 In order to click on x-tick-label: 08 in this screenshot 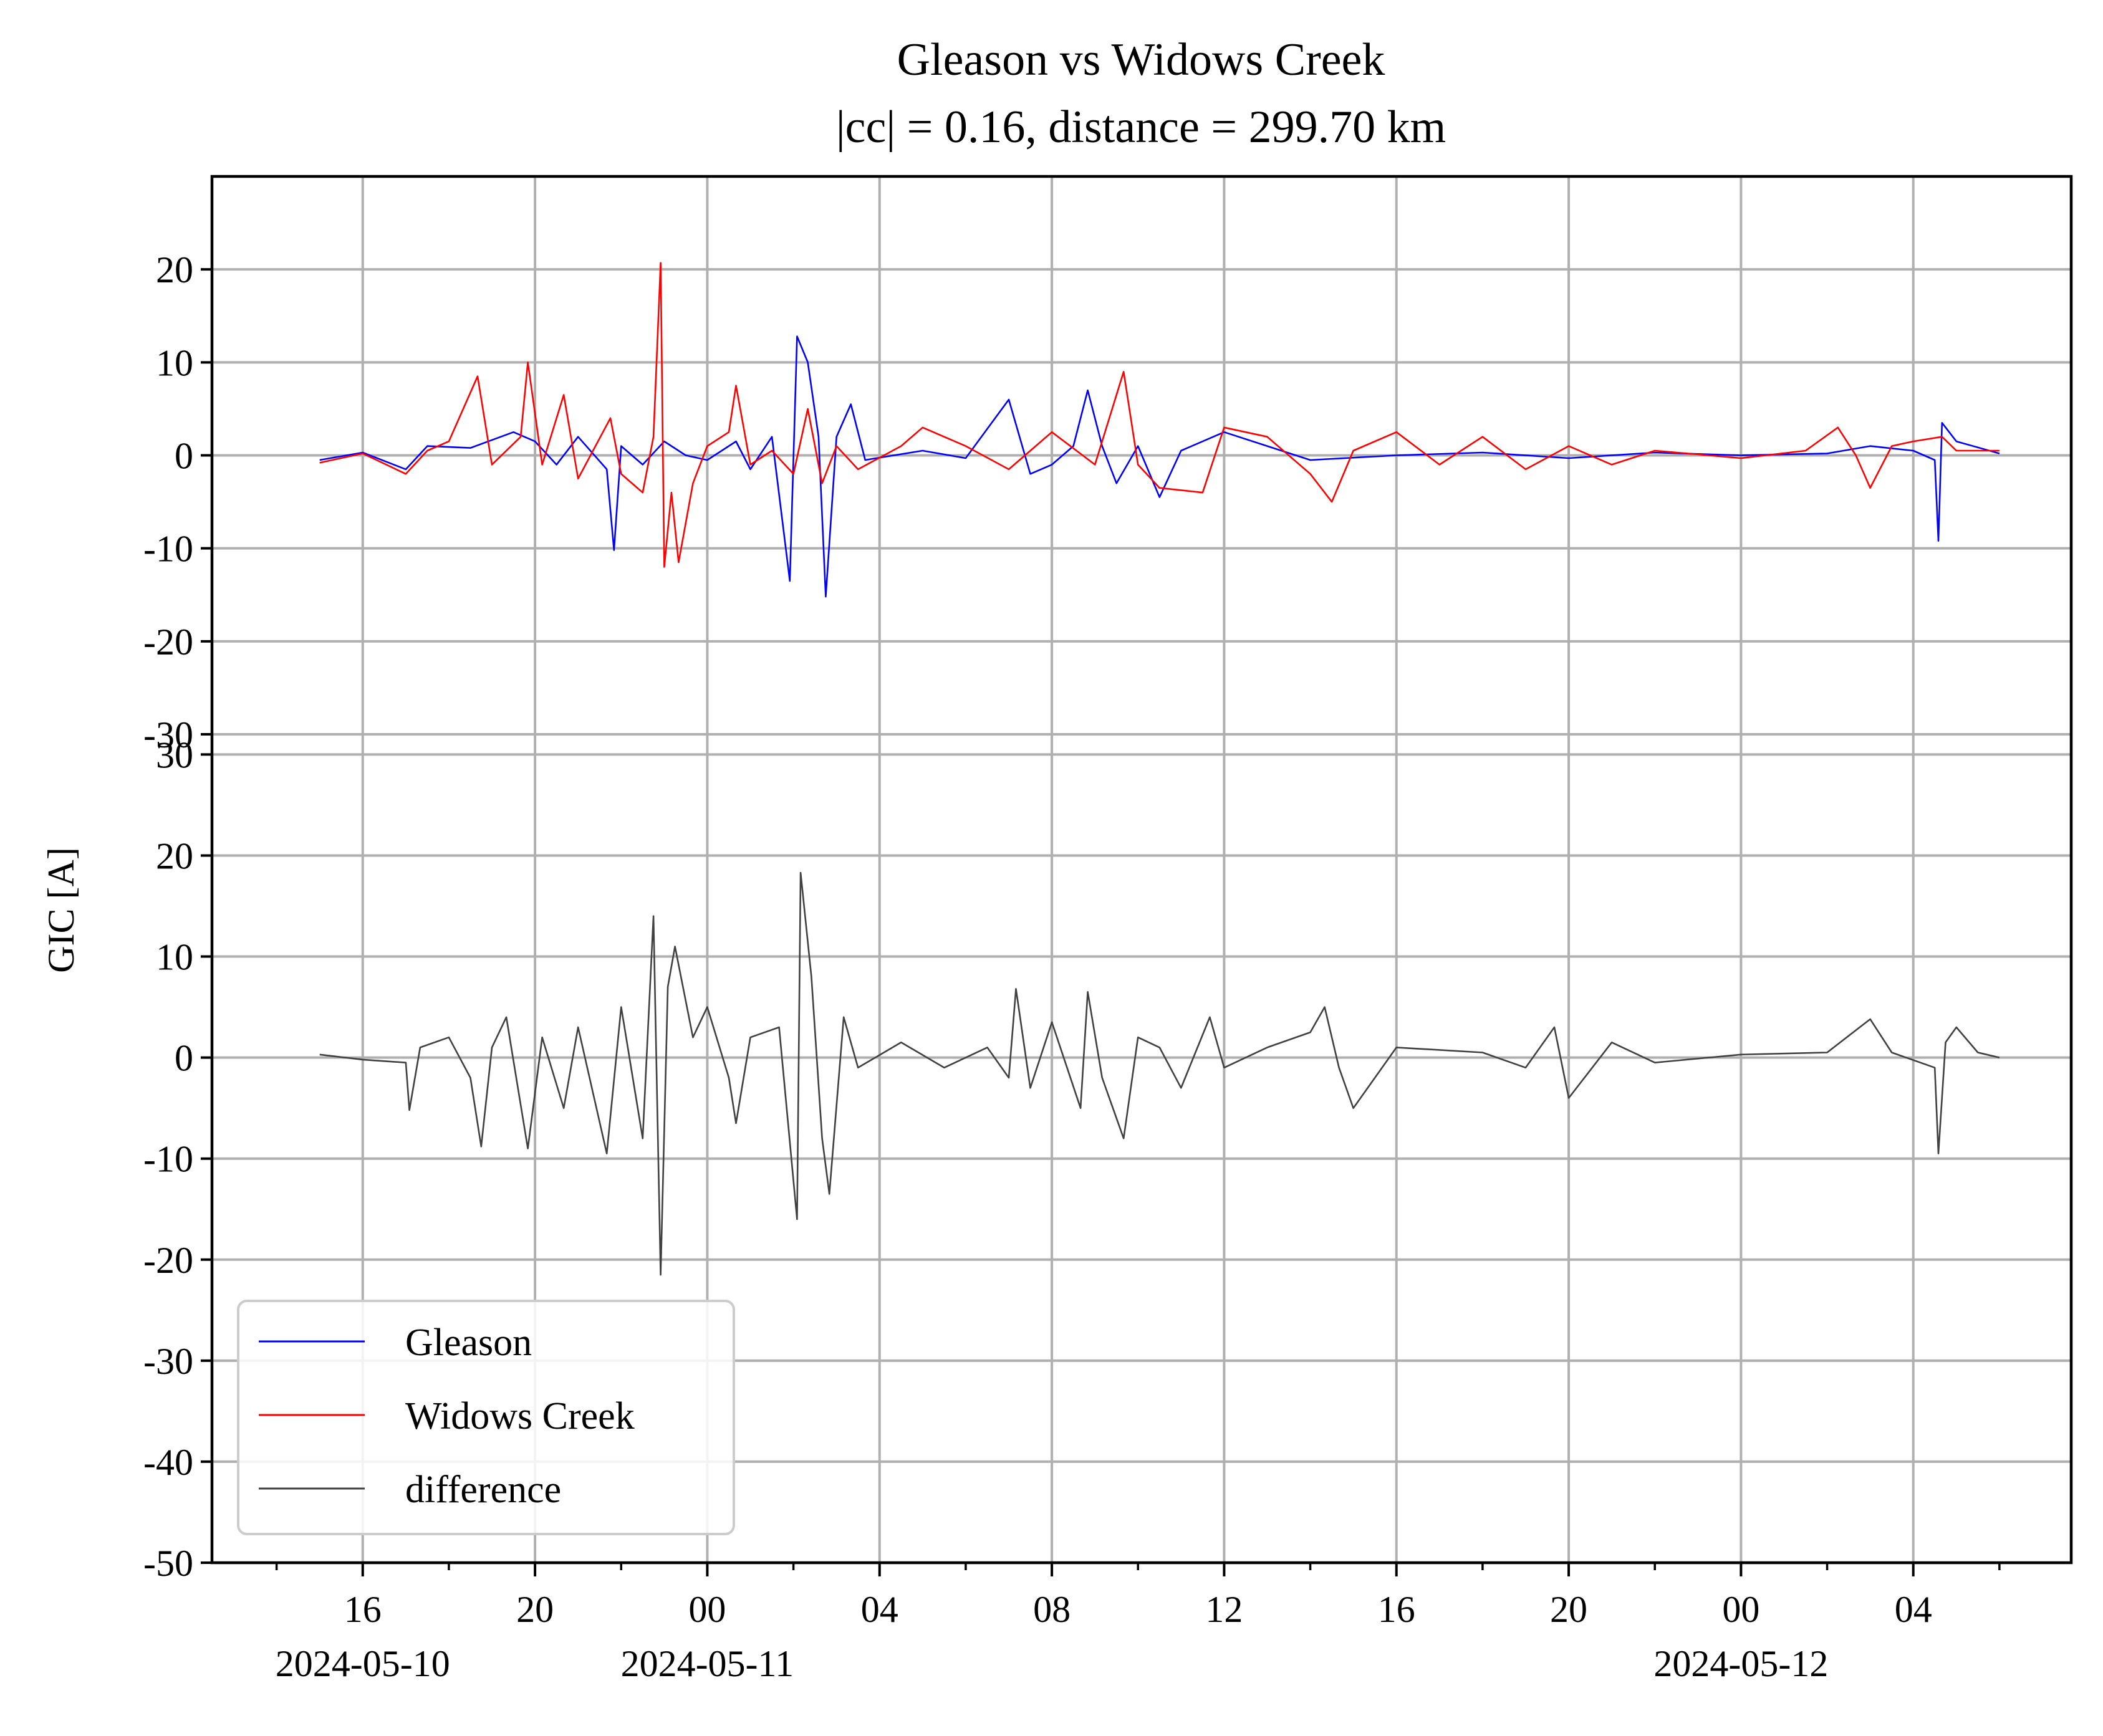, I will do `click(1052, 1609)`.